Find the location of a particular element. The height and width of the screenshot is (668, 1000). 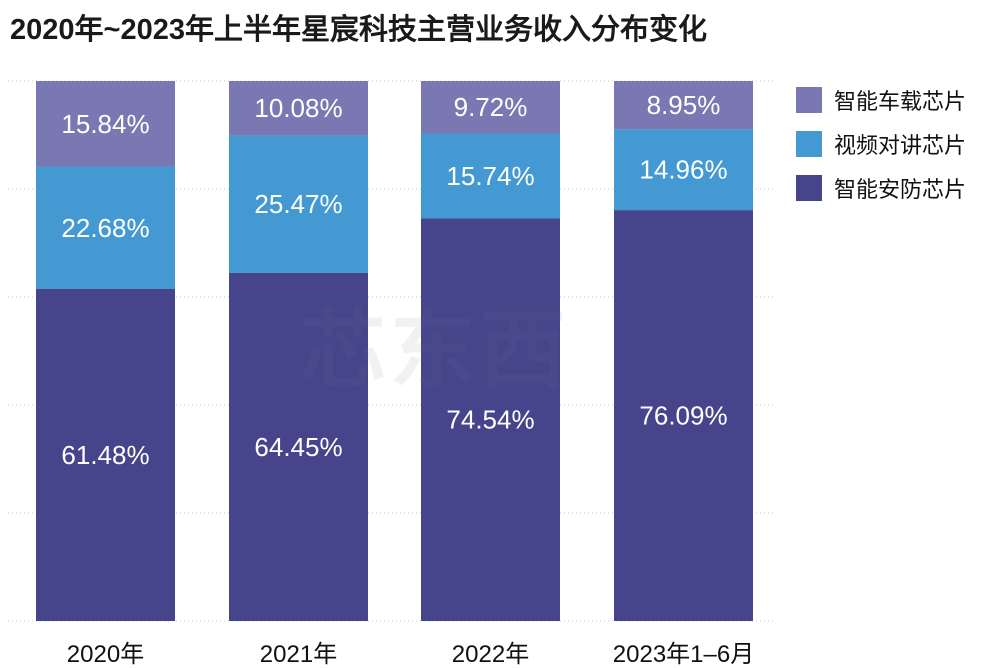

data-label: 64.45% is located at coordinates (298, 447).